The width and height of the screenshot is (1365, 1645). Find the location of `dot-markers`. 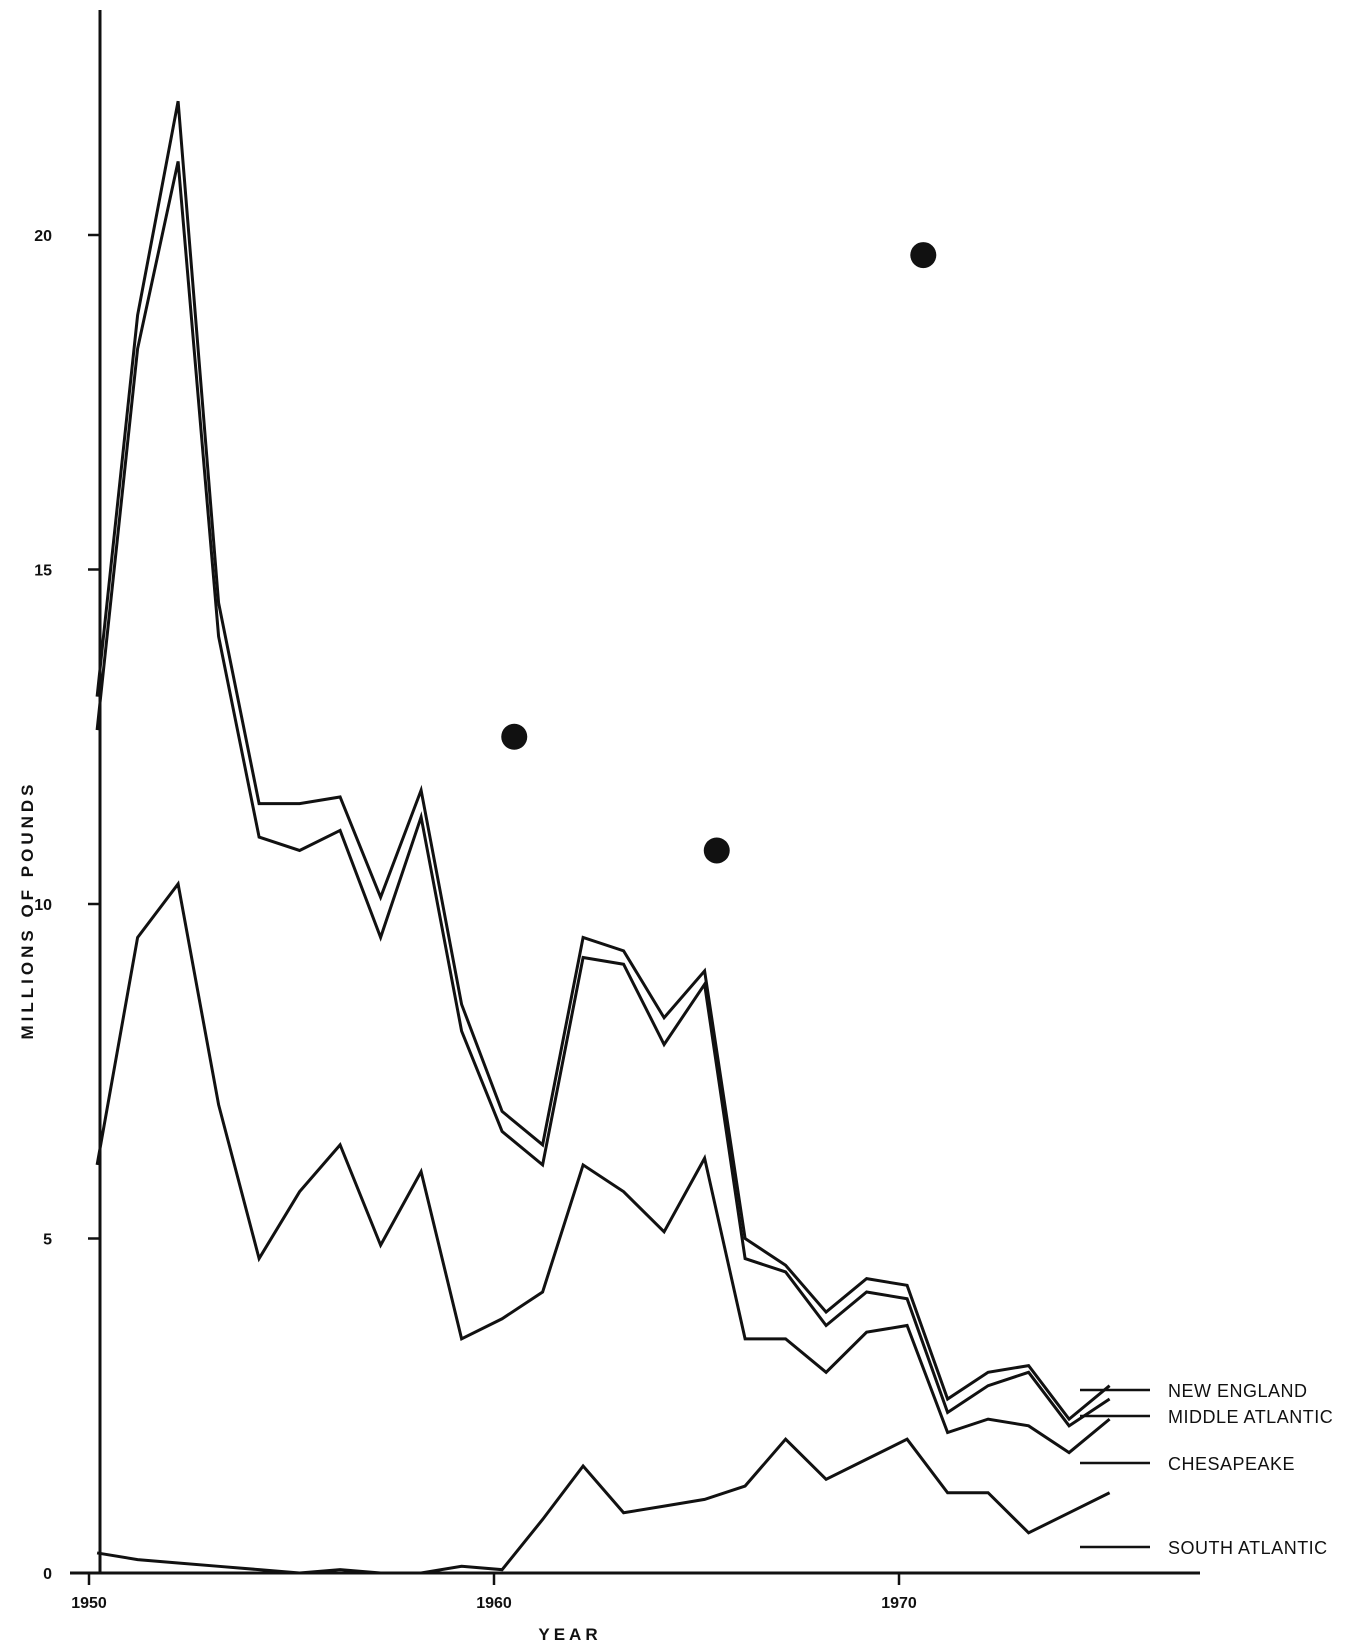

dot-markers is located at coordinates (719, 553).